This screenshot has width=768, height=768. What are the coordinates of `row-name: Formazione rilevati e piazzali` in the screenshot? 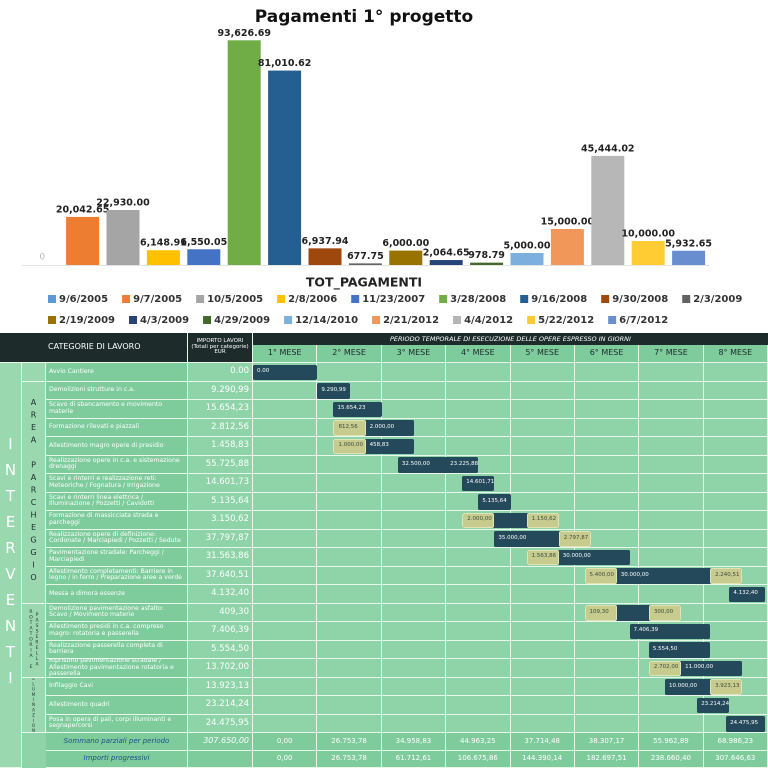 It's located at (117, 427).